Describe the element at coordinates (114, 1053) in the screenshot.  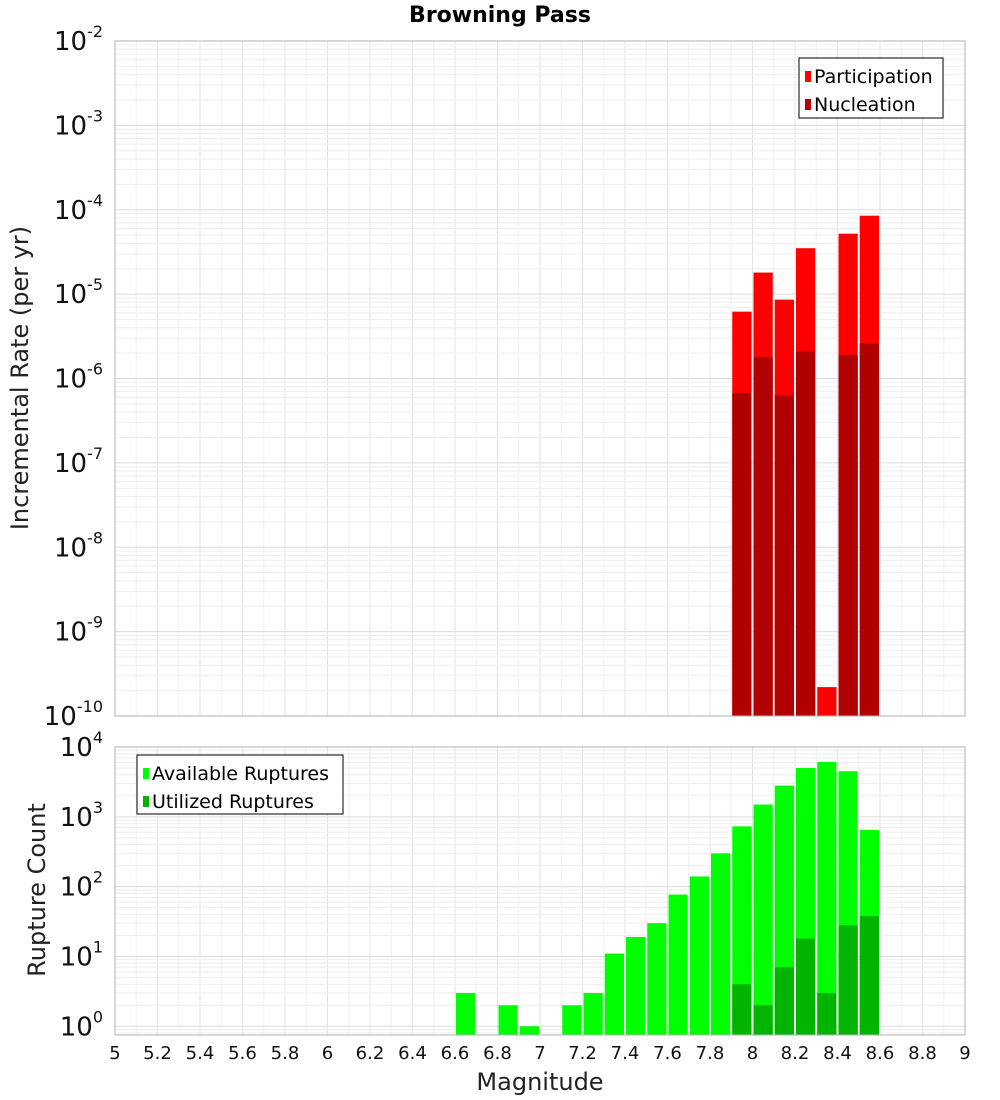
I see `x-tick-label: 5` at that location.